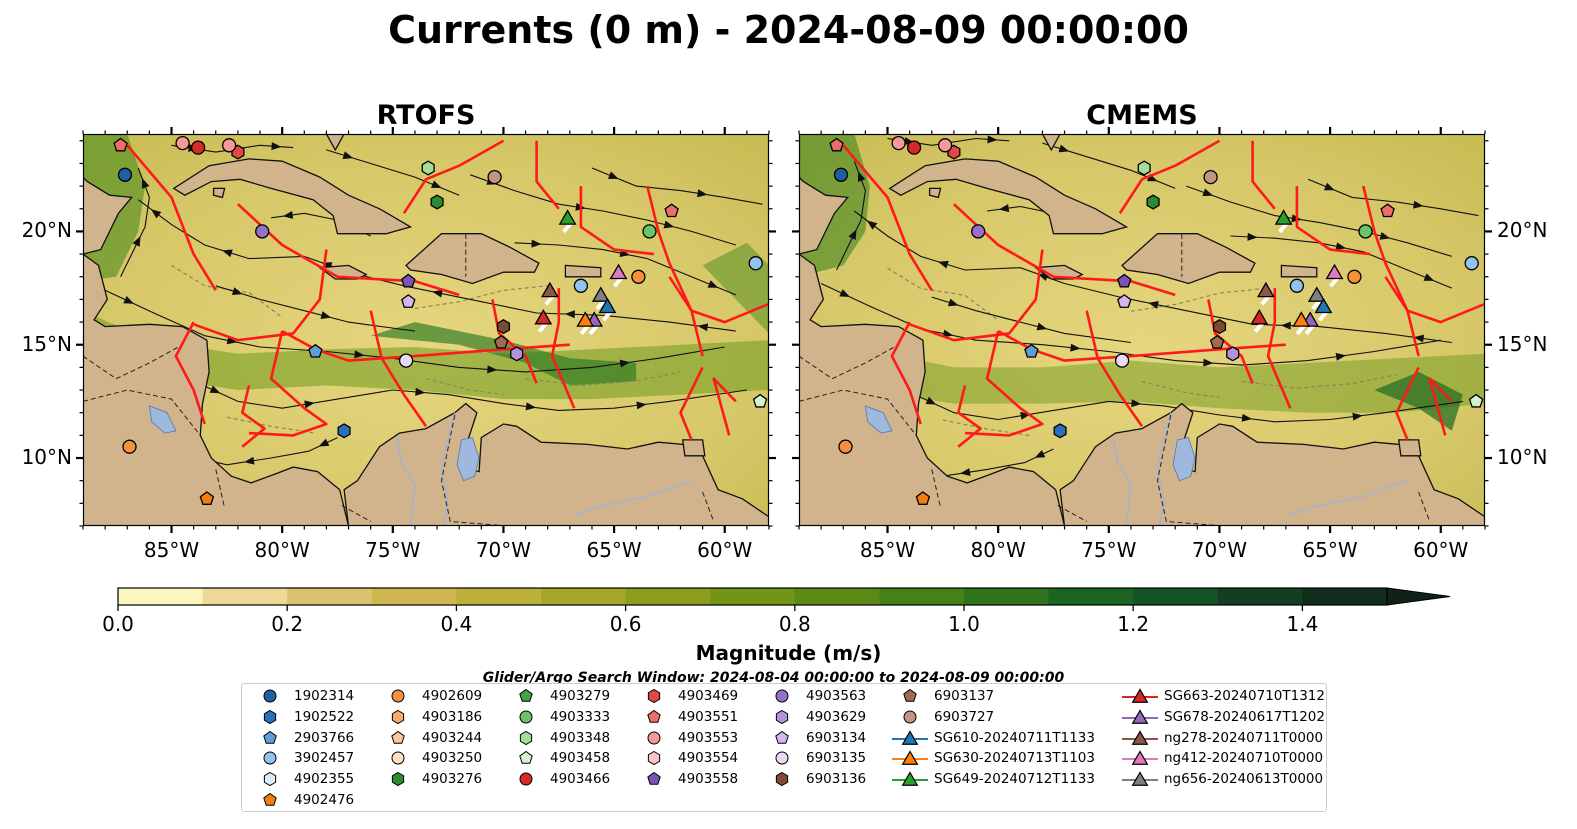 The width and height of the screenshot is (1577, 829). What do you see at coordinates (1176, 596) in the screenshot?
I see `colorbar-cell` at bounding box center [1176, 596].